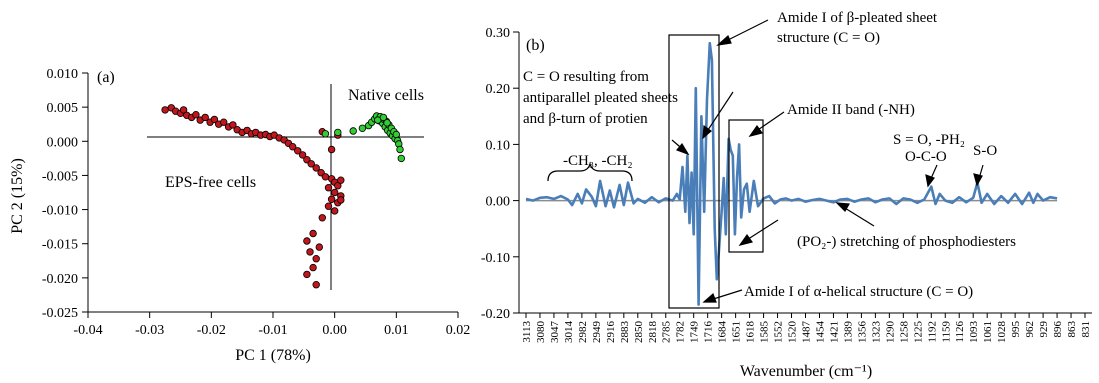 This screenshot has width=1099, height=383. Describe the element at coordinates (978, 180) in the screenshot. I see `s-o-arrowhead` at that location.